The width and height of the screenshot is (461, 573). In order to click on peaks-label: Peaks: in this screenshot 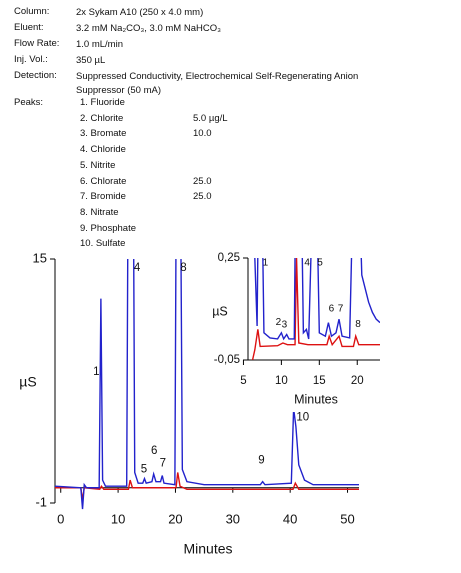, I will do `click(29, 102)`.